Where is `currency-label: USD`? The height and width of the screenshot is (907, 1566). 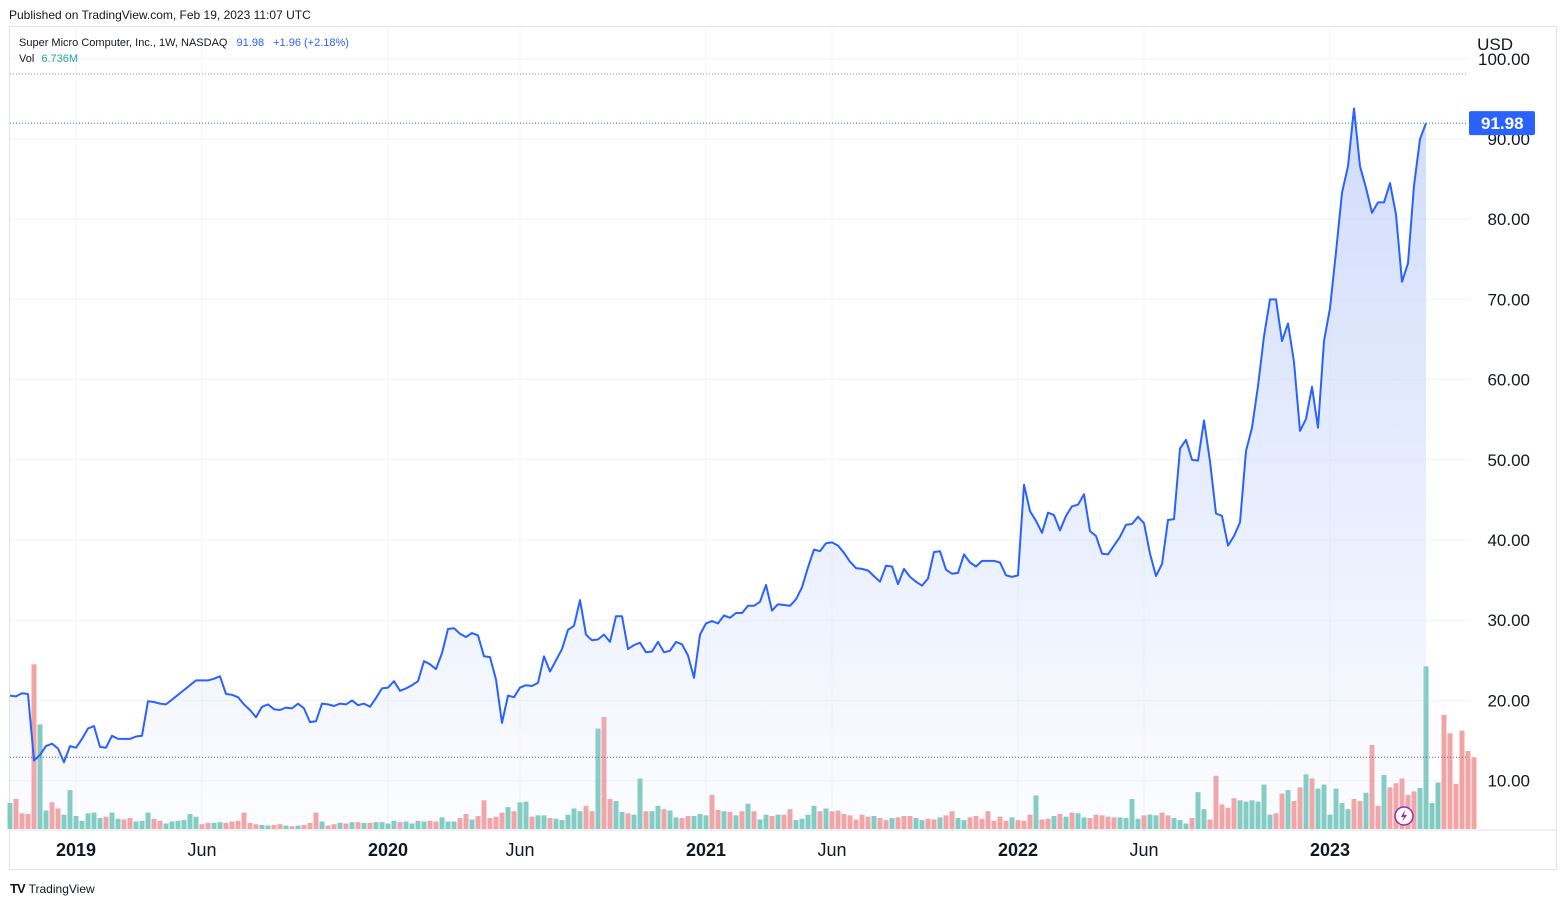 currency-label: USD is located at coordinates (1495, 44).